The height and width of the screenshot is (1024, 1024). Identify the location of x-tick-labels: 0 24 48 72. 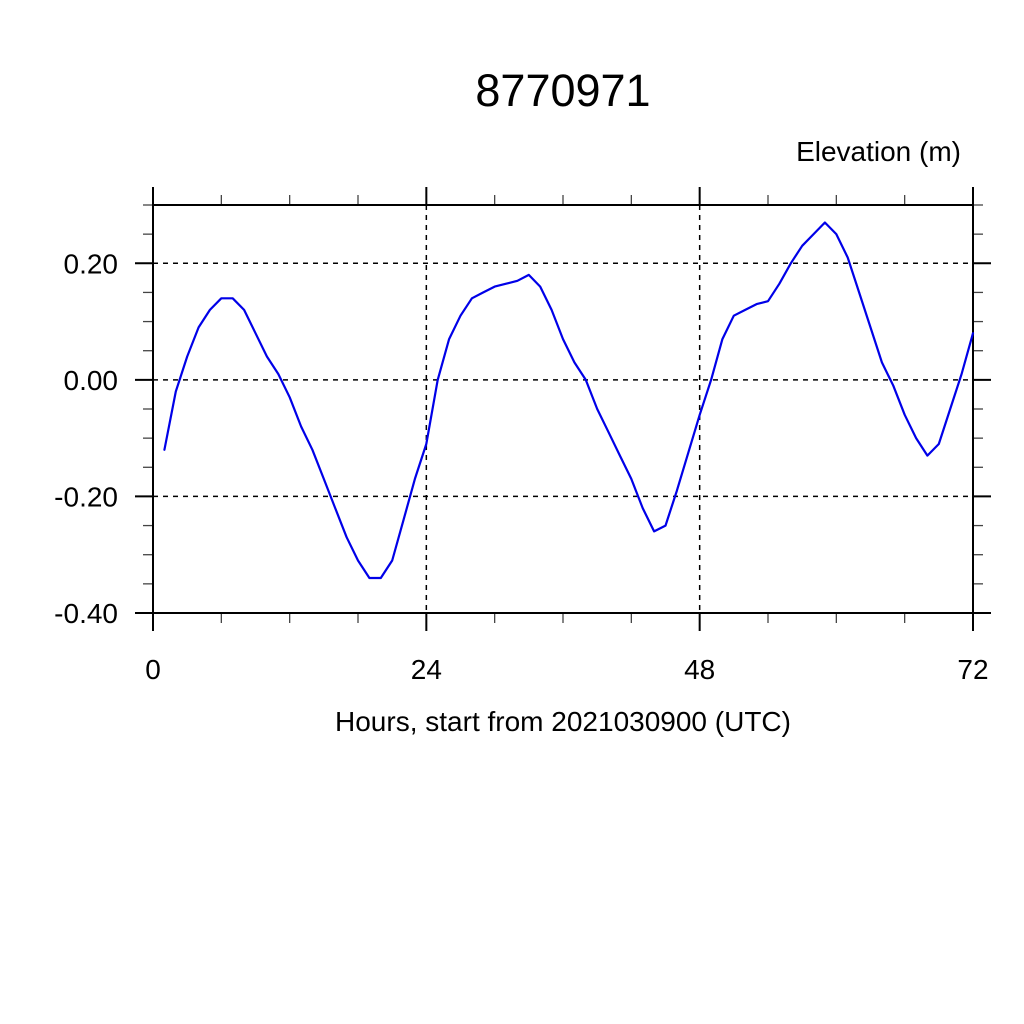
(566, 669).